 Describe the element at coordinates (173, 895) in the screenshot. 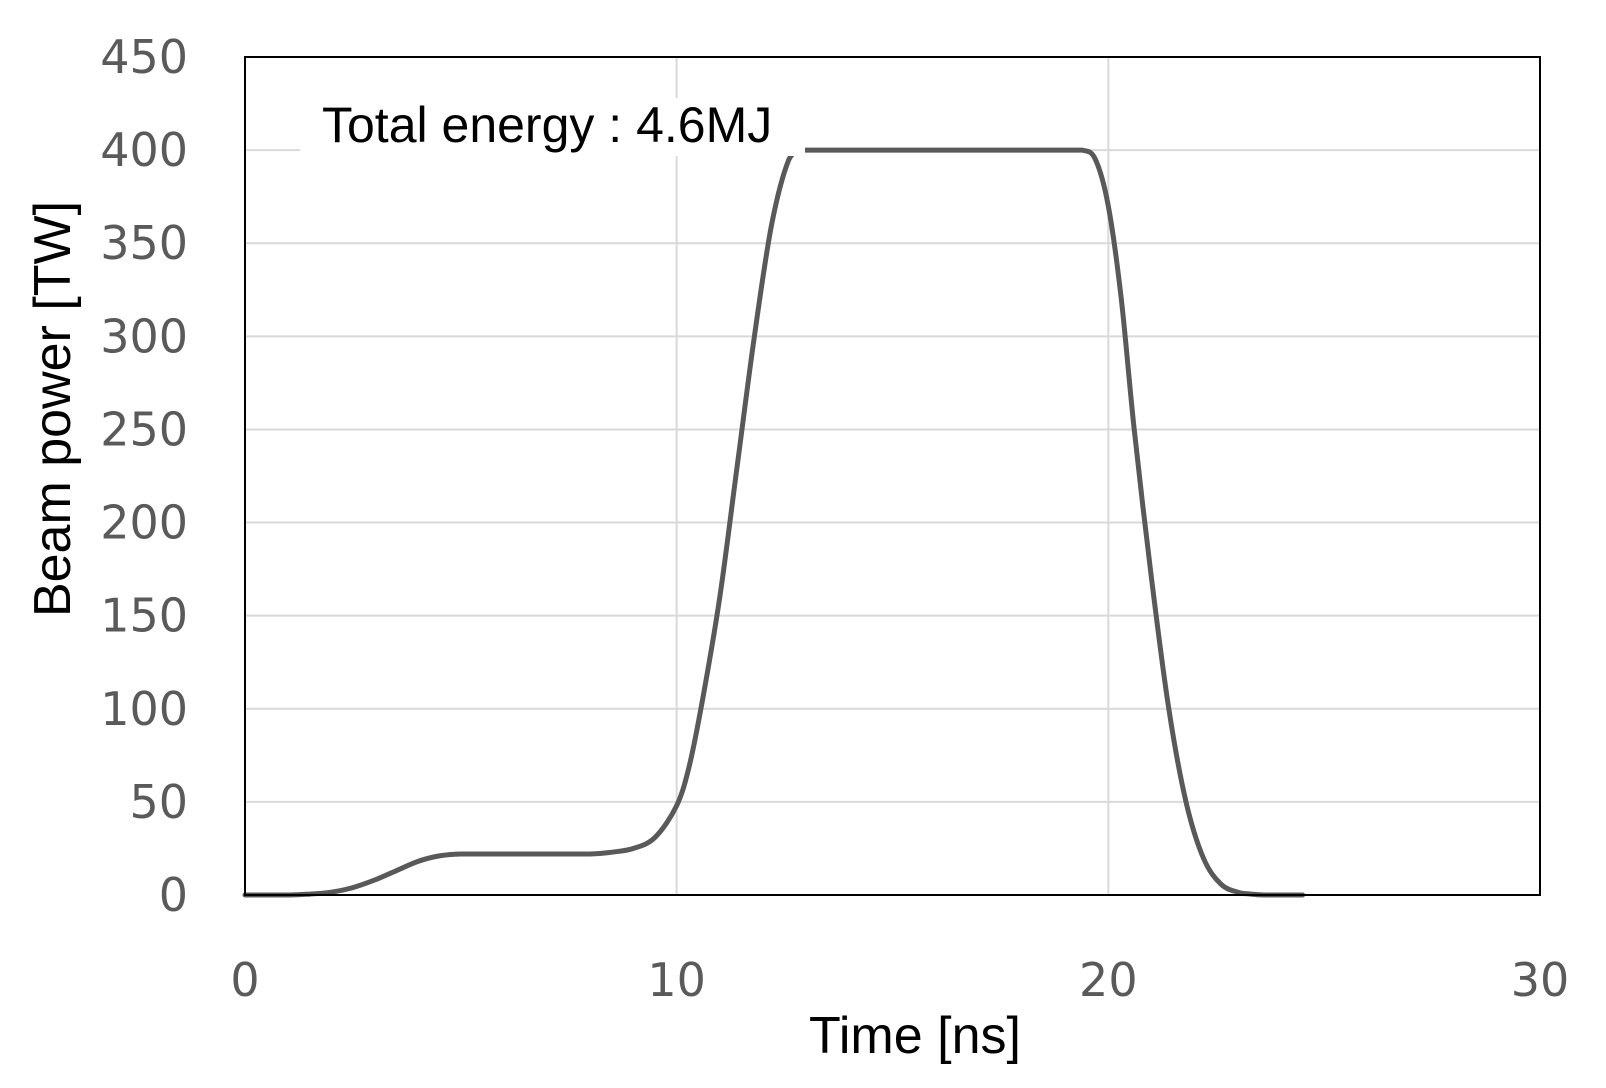

I see `y-tick-label: 0` at that location.